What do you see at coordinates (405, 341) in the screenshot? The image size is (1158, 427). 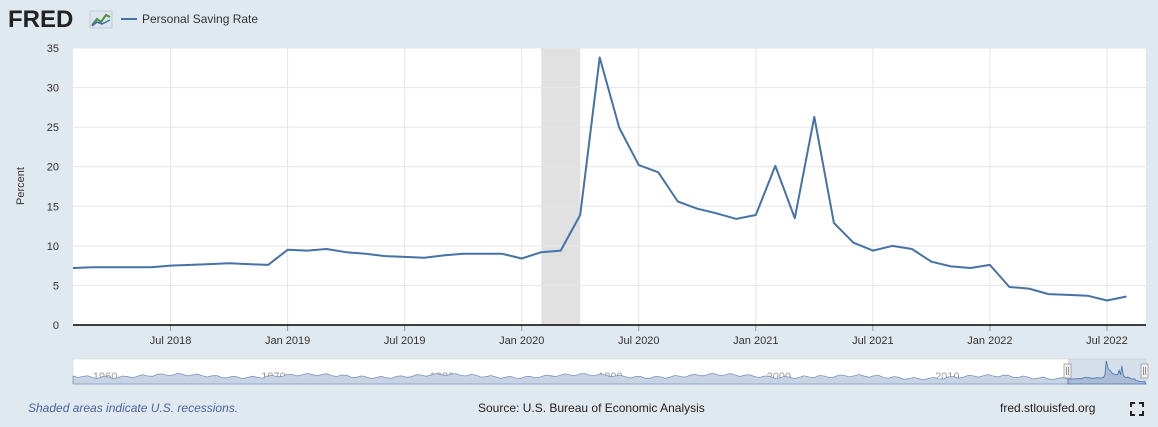 I see `x-tick-label: Jul 2019` at bounding box center [405, 341].